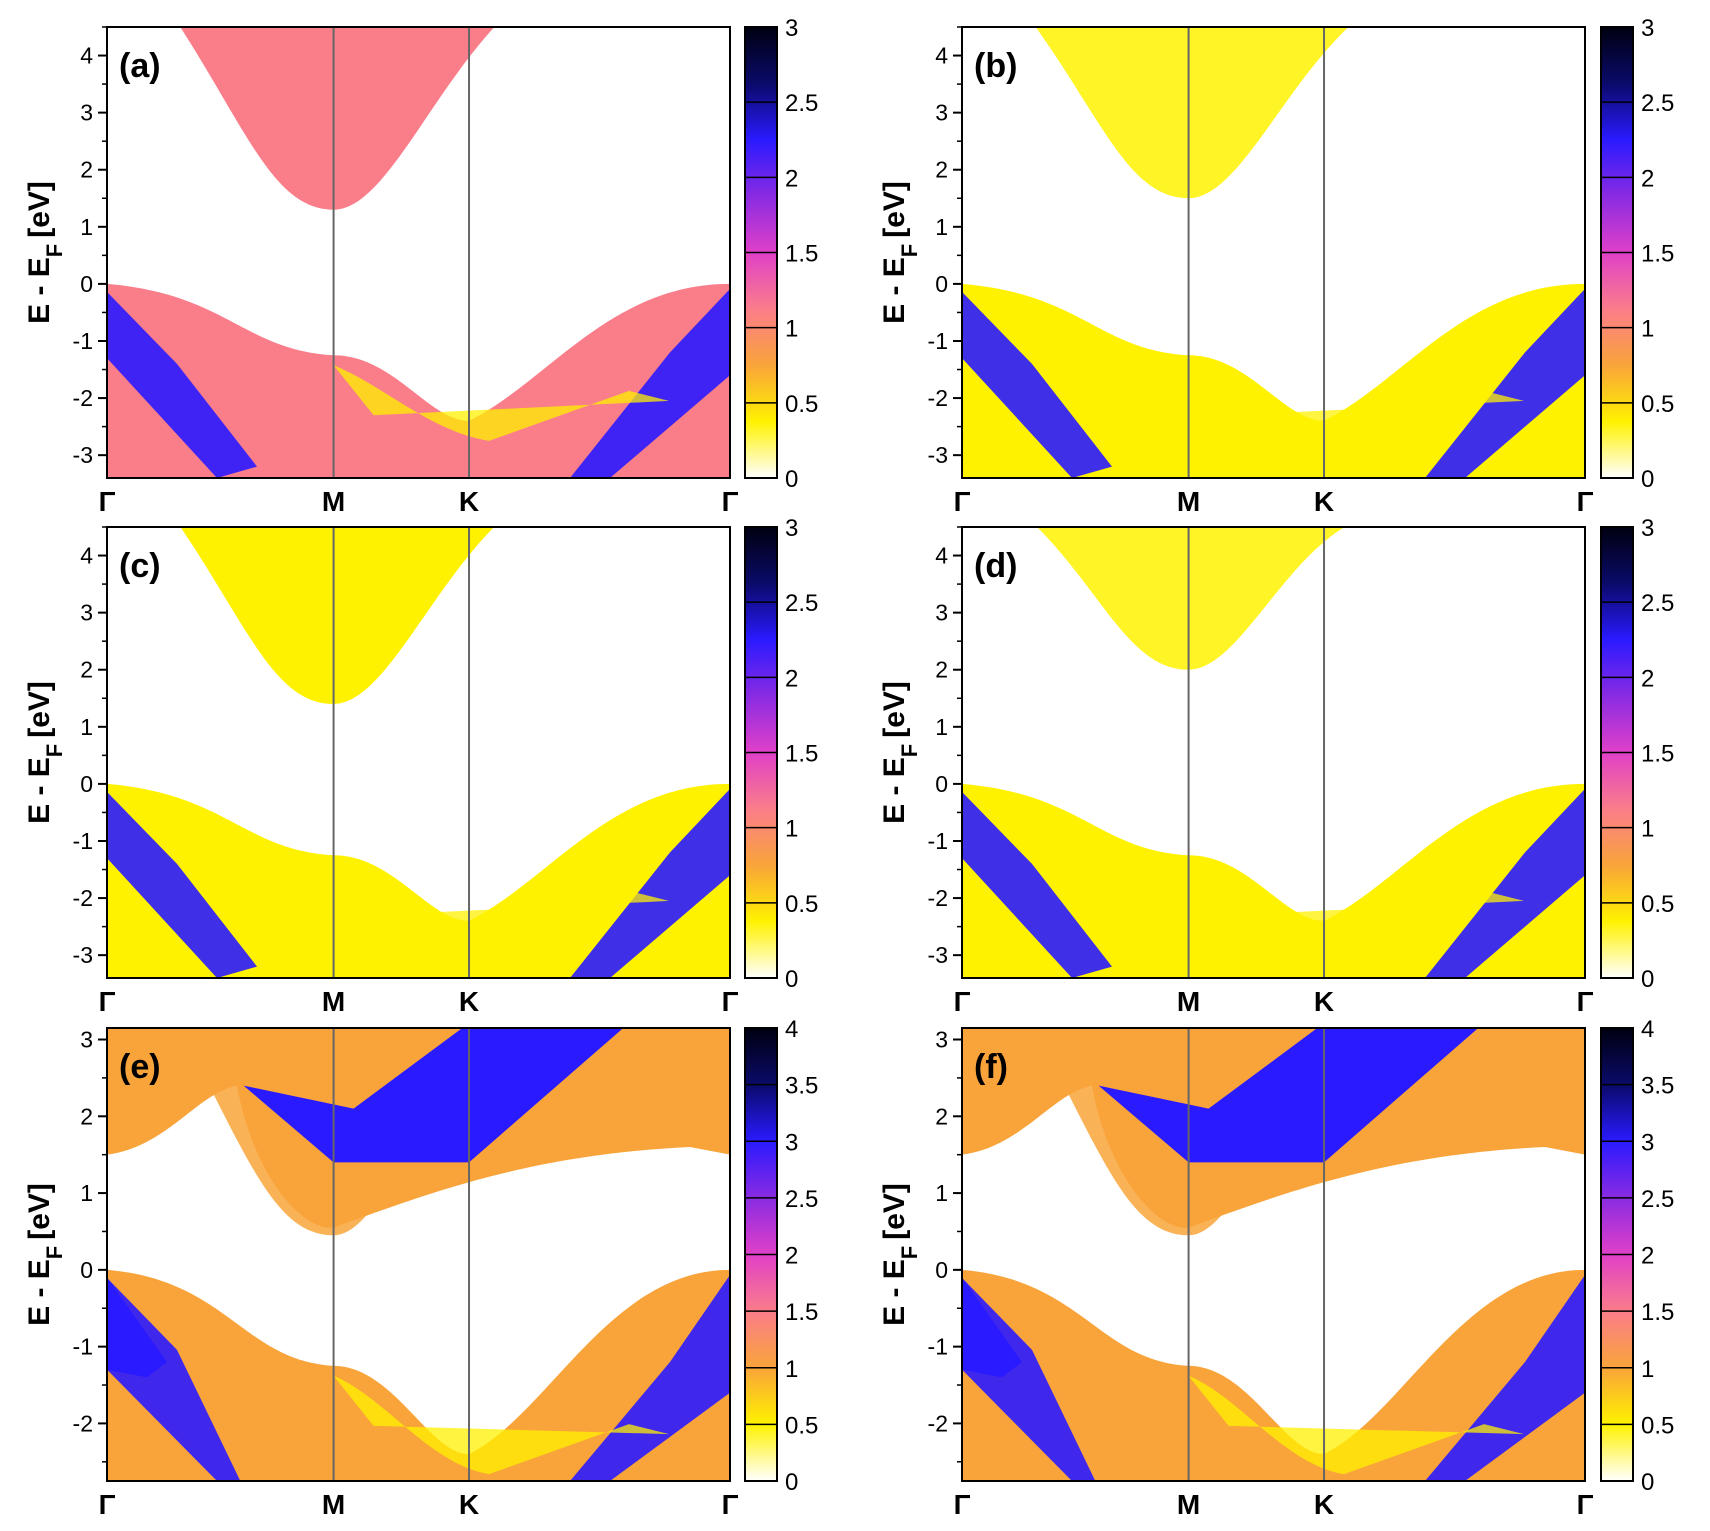 This screenshot has width=1710, height=1531. Describe the element at coordinates (995, 566) in the screenshot. I see `panel-label: (d)` at that location.